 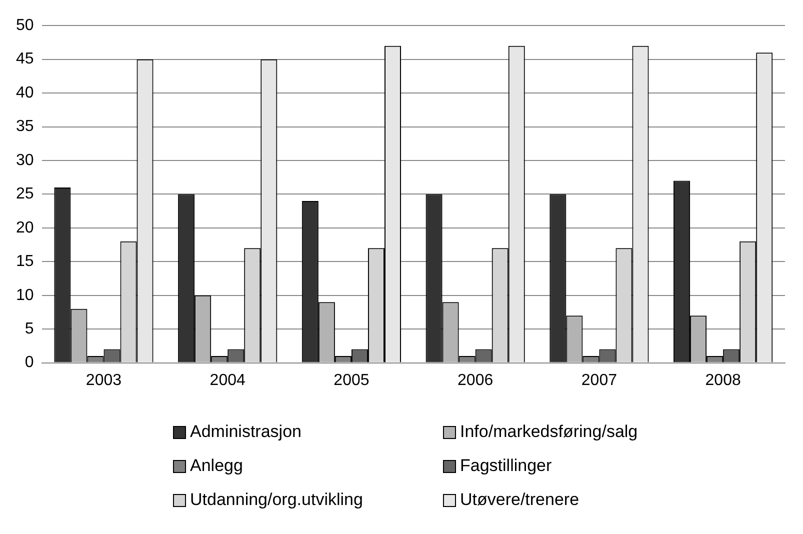 What do you see at coordinates (25, 93) in the screenshot?
I see `y-tick-label: 40` at bounding box center [25, 93].